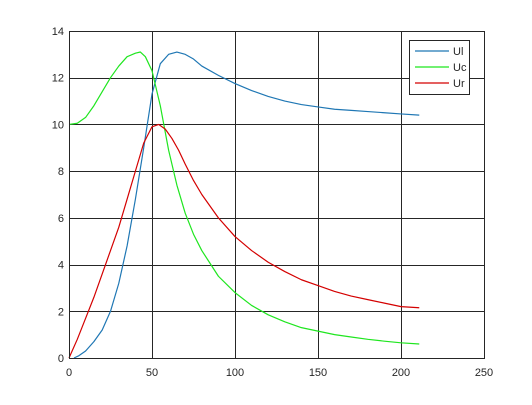 Image resolution: width=532 pixels, height=405 pixels. I want to click on x-tick-label: 50, so click(152, 373).